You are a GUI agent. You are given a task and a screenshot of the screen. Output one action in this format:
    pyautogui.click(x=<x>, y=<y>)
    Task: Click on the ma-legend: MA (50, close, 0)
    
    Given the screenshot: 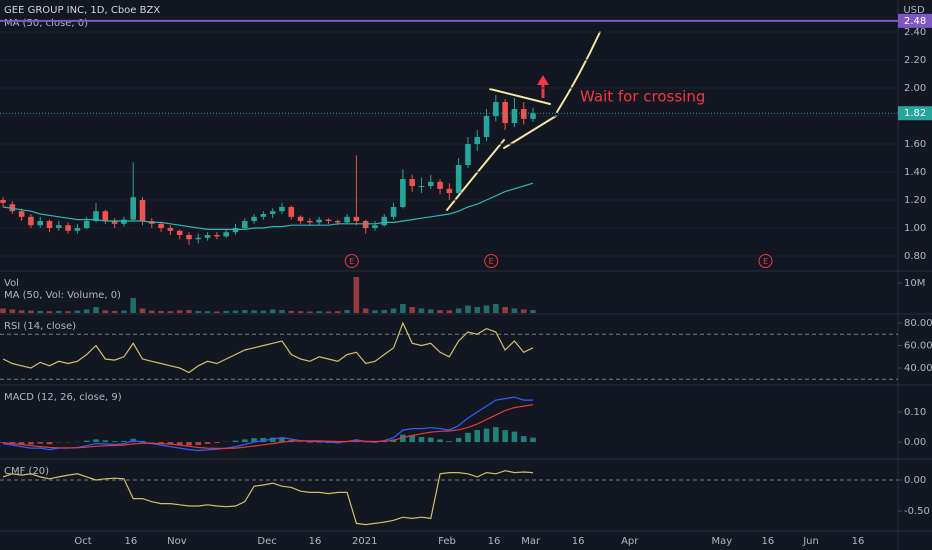 What is the action you would take?
    pyautogui.click(x=46, y=23)
    